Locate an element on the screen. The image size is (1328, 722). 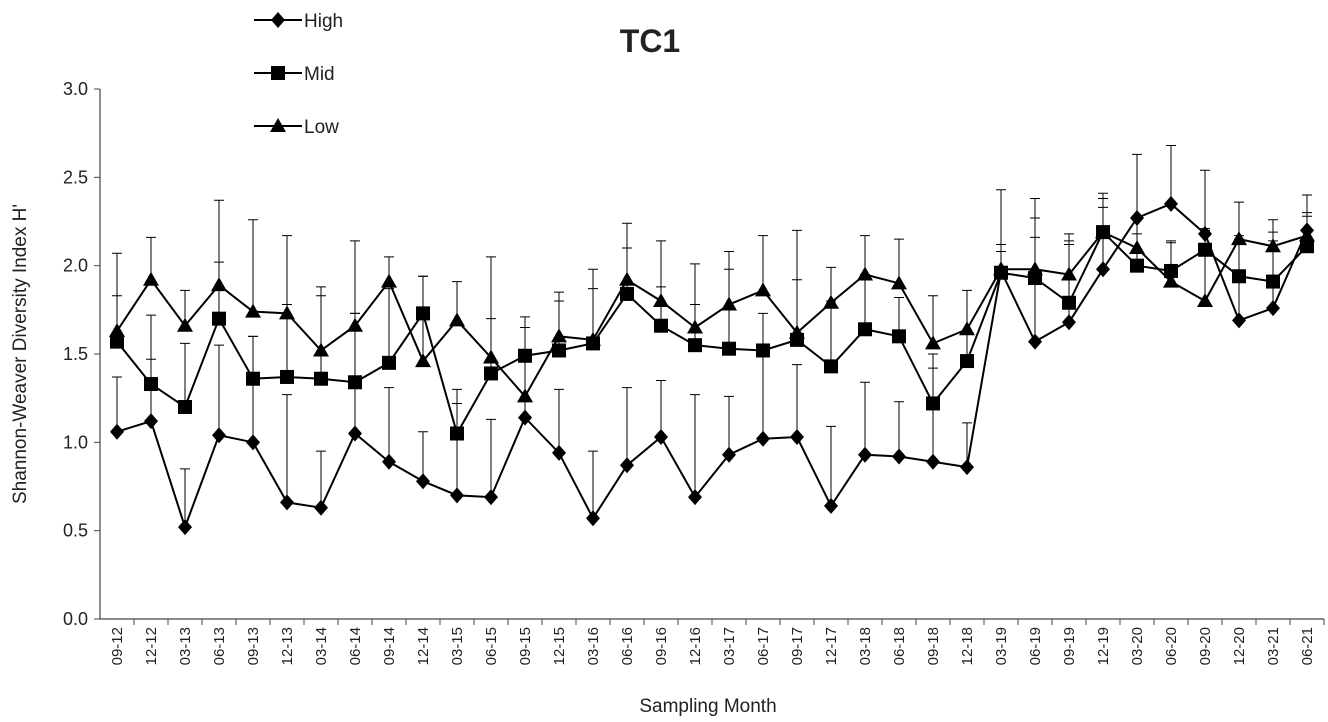
x-tick-label: 06-14 is located at coordinates (355, 646).